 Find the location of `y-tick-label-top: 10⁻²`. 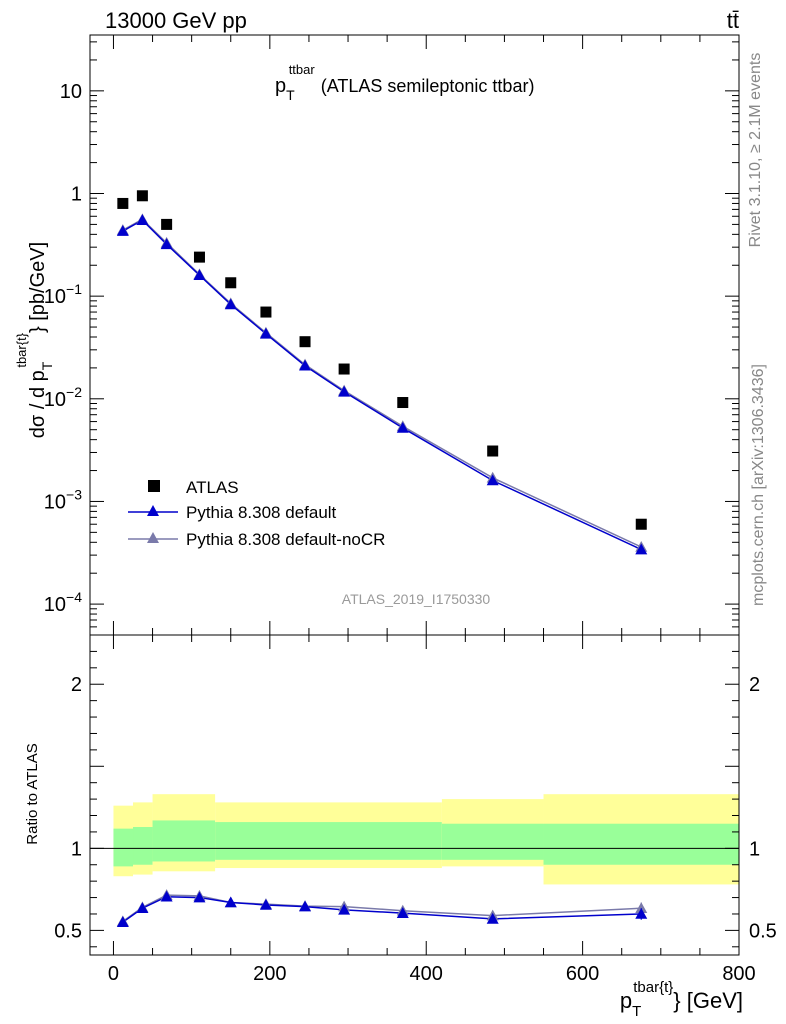

y-tick-label-top: 10⁻² is located at coordinates (63, 397).